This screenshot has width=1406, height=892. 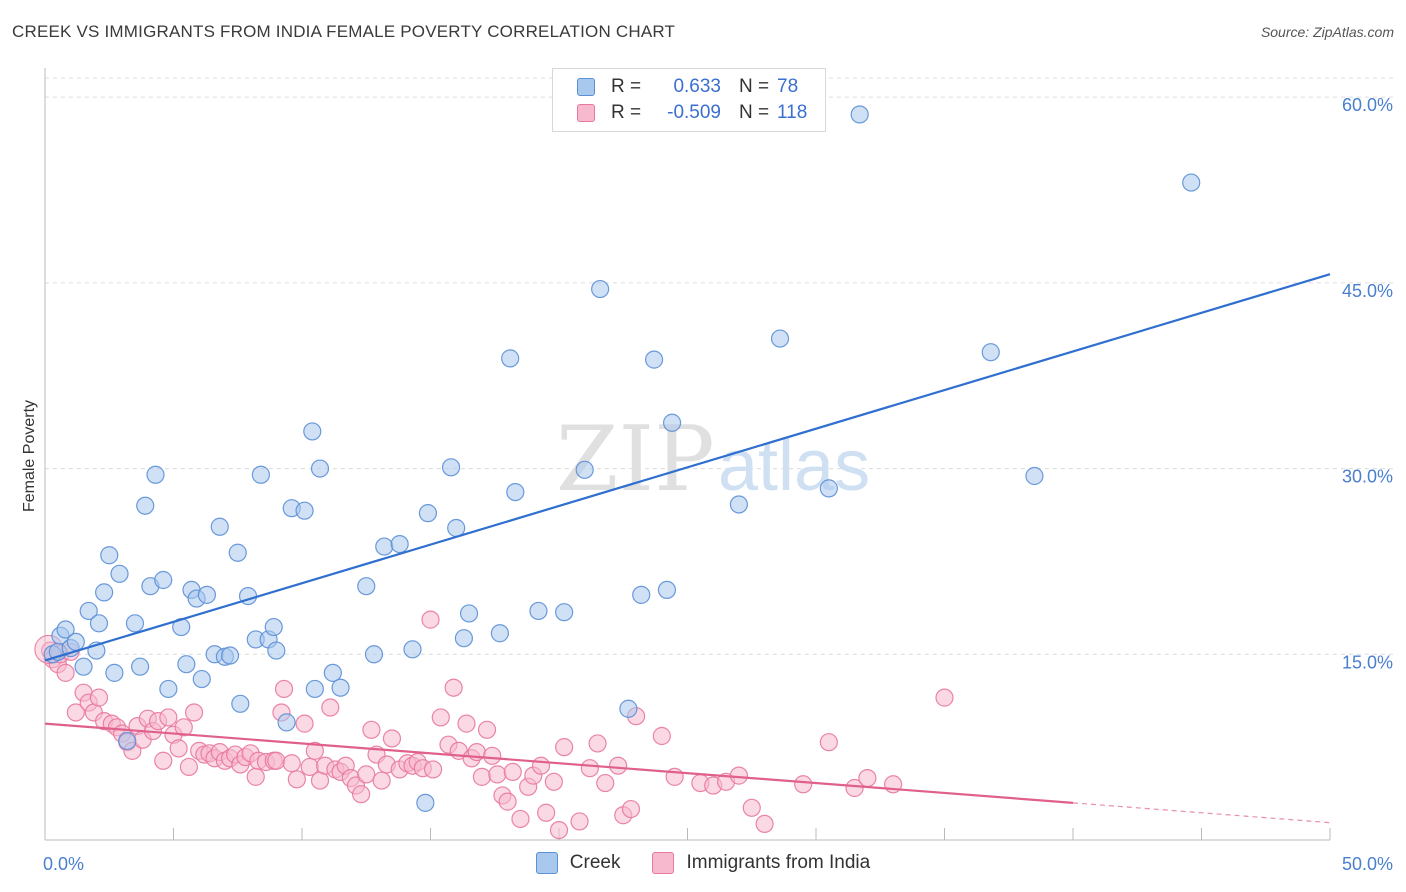 I want to click on india-legend-swatch, so click(x=663, y=863).